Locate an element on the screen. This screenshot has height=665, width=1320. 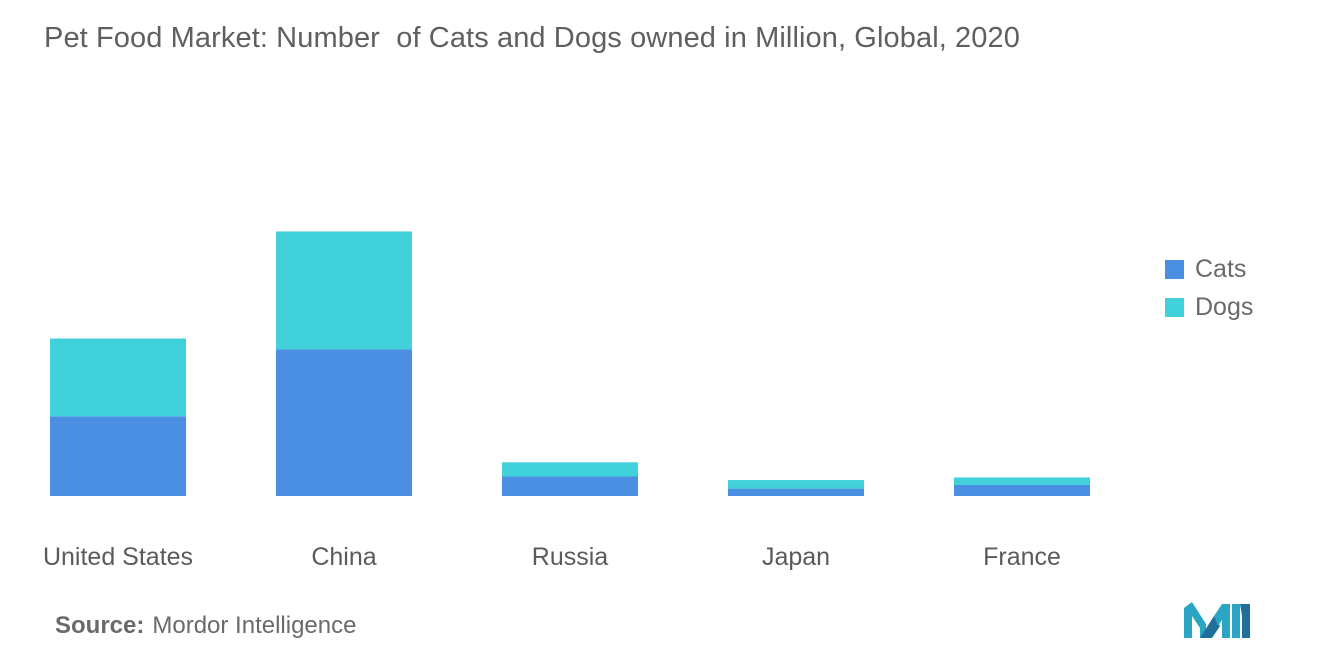
legend-label-cats: Cats is located at coordinates (1221, 268).